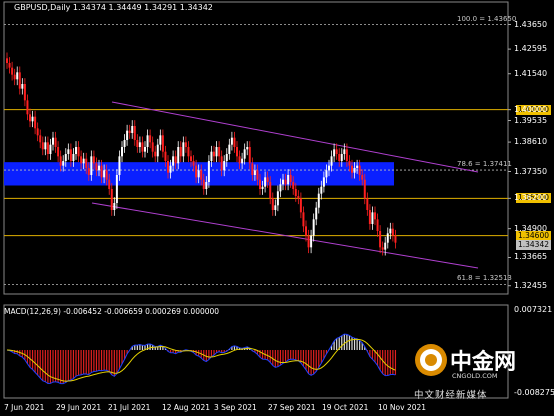 The height and width of the screenshot is (416, 554). I want to click on fib-level-label: 100.0 = 1.43650, so click(487, 18).